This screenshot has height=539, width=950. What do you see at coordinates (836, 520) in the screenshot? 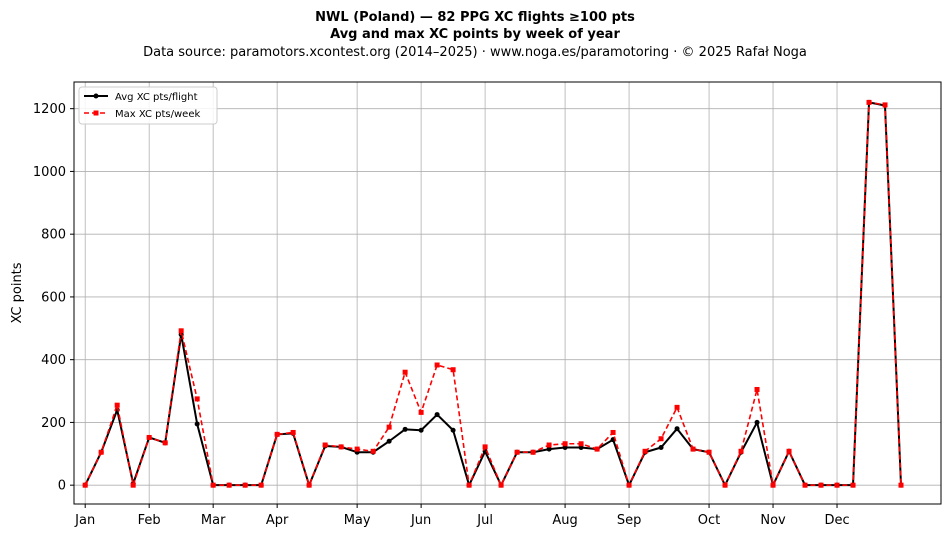
I see `x-tick-label-dec: Dec` at bounding box center [836, 520].